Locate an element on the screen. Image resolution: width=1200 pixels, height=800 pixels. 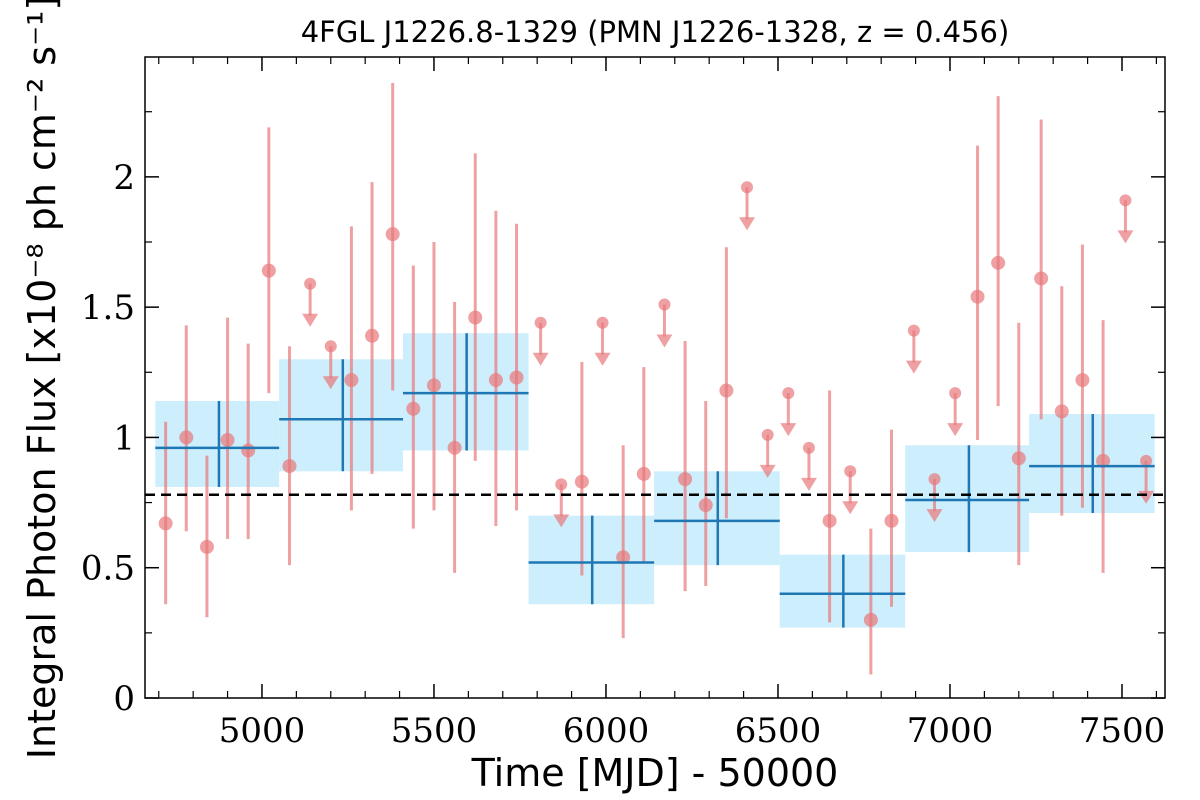
y-tick-label: 2 is located at coordinates (124, 178).